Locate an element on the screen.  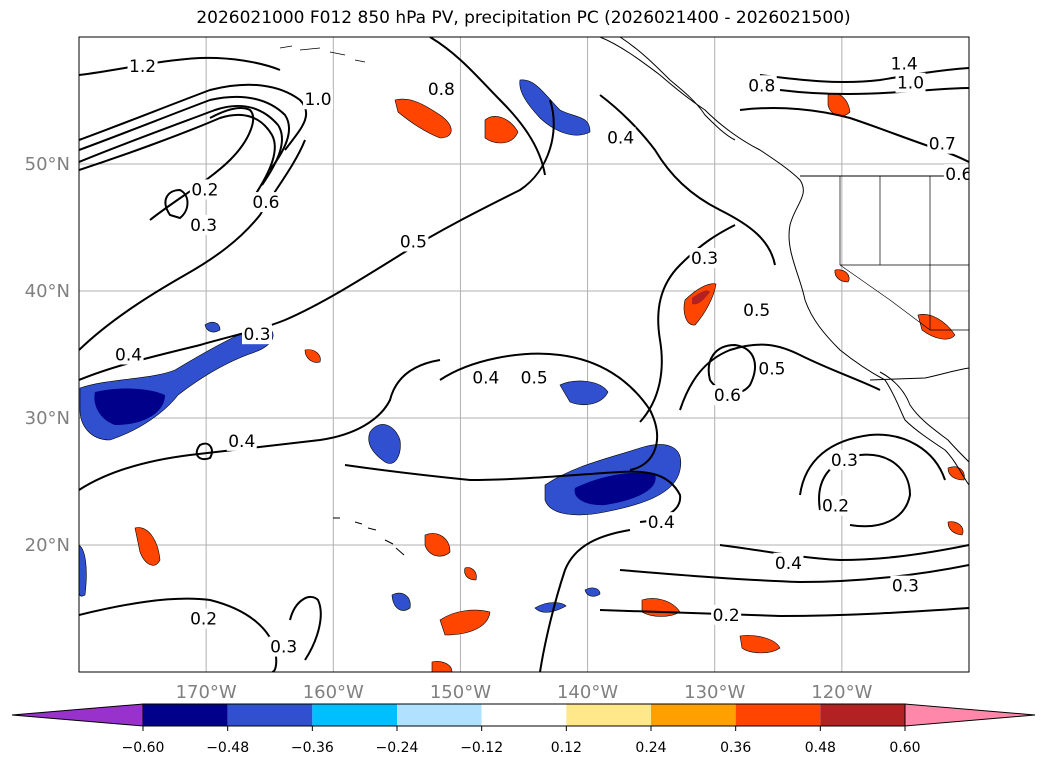
state-borders is located at coordinates (904, 253).